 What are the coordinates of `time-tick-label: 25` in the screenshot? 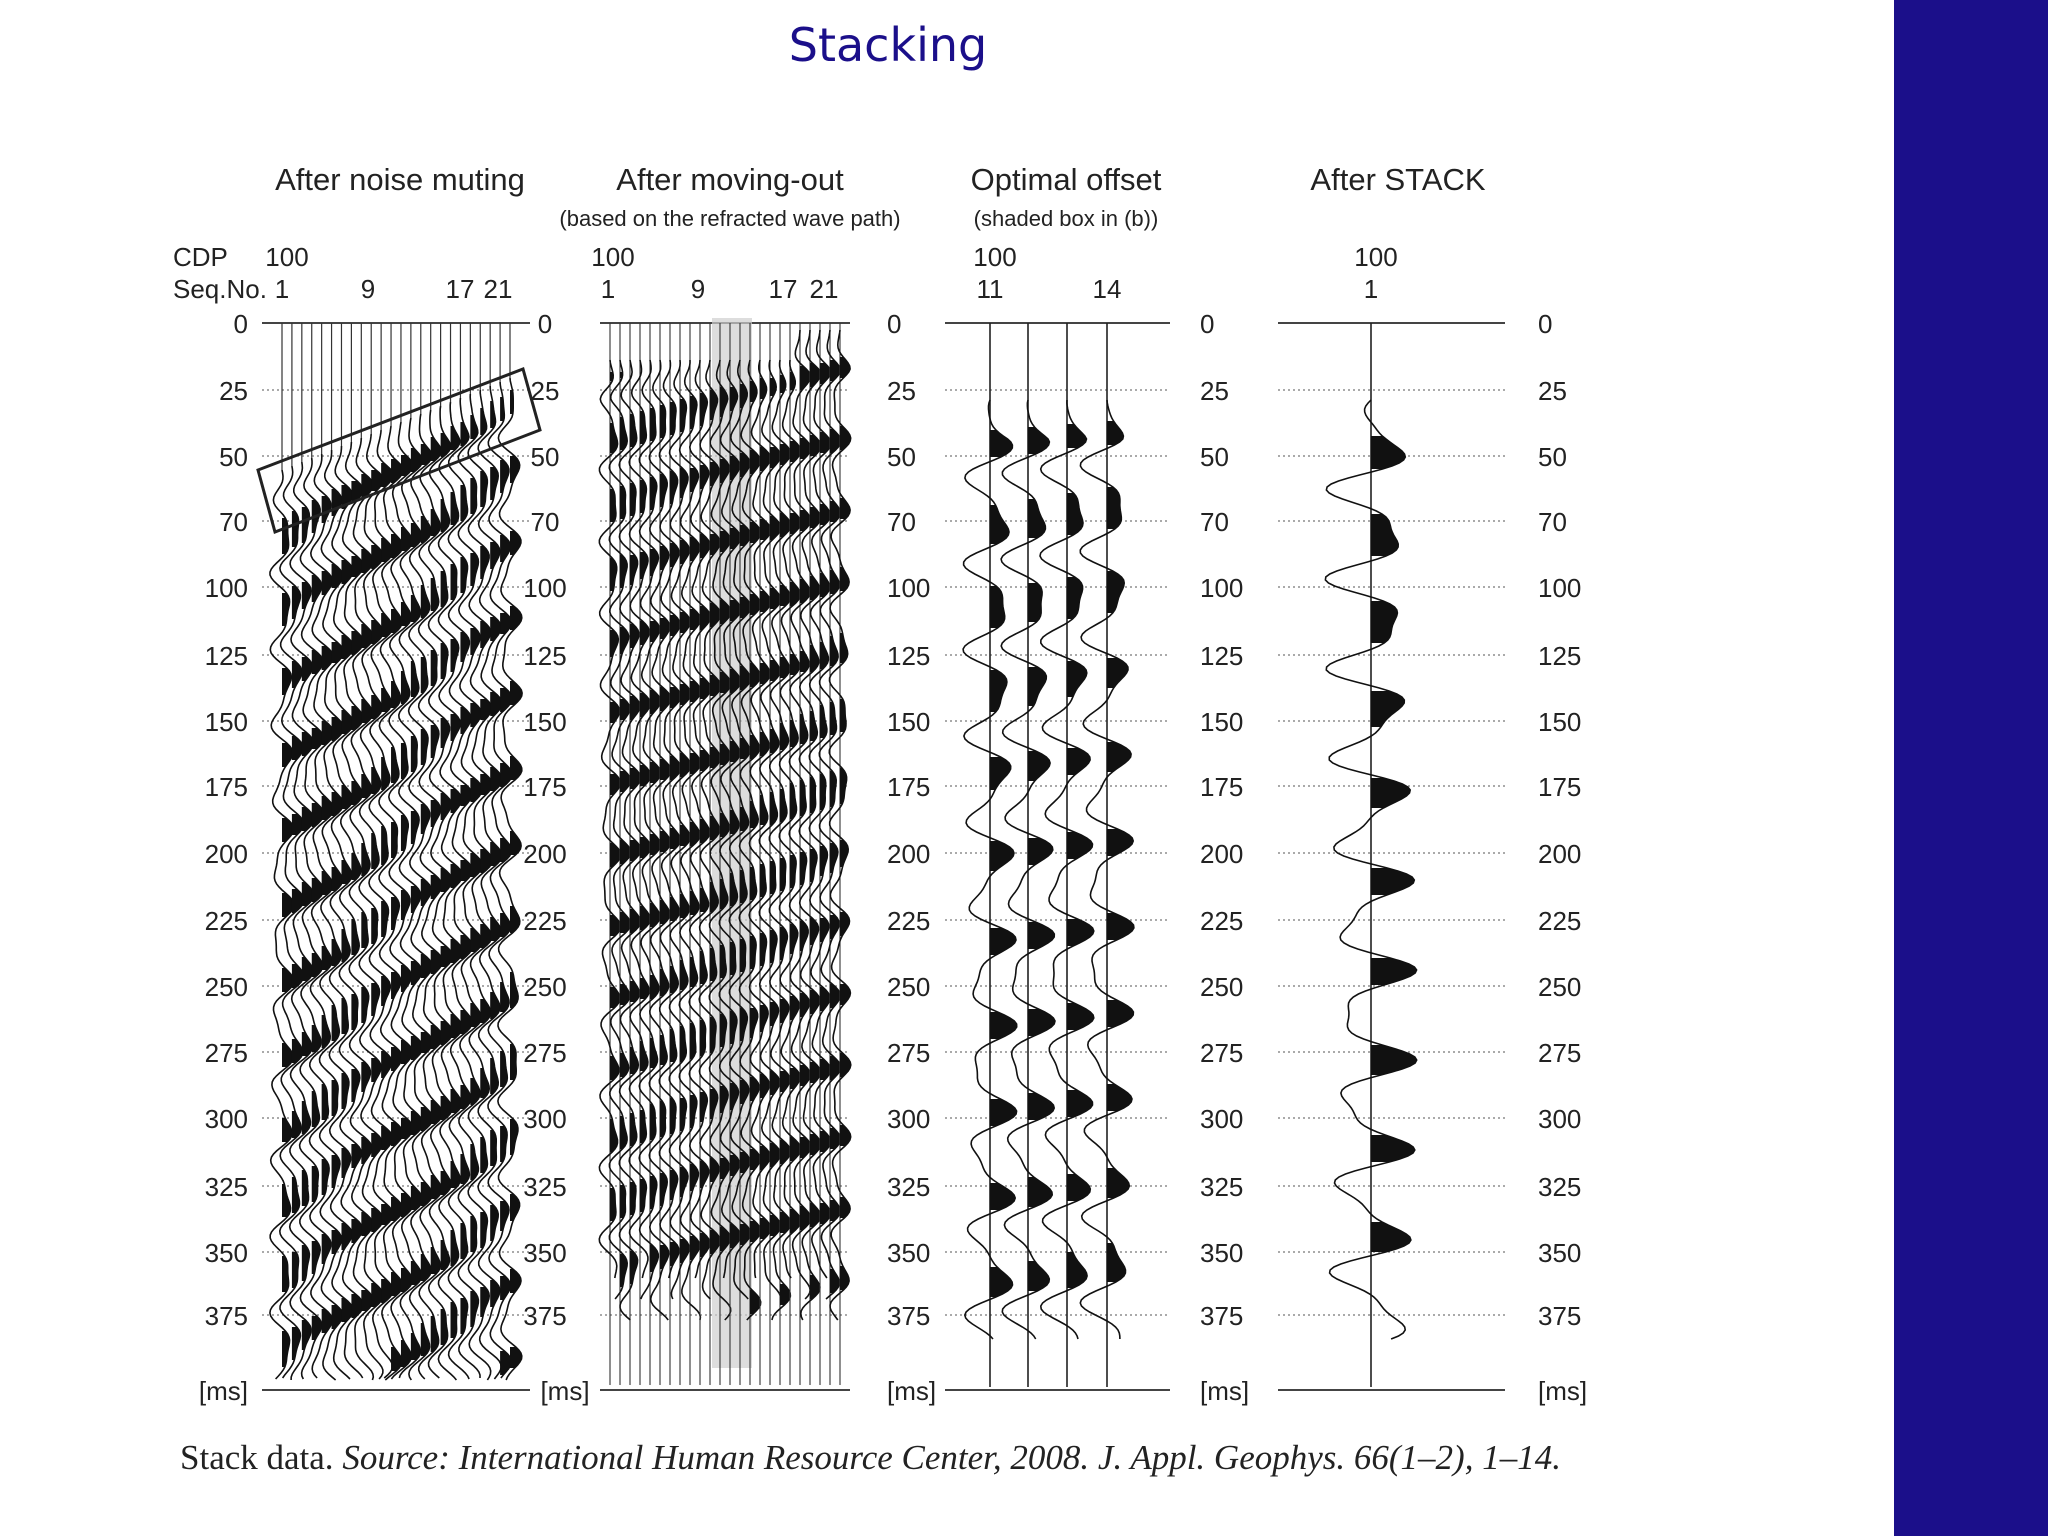 It's located at (1214, 391).